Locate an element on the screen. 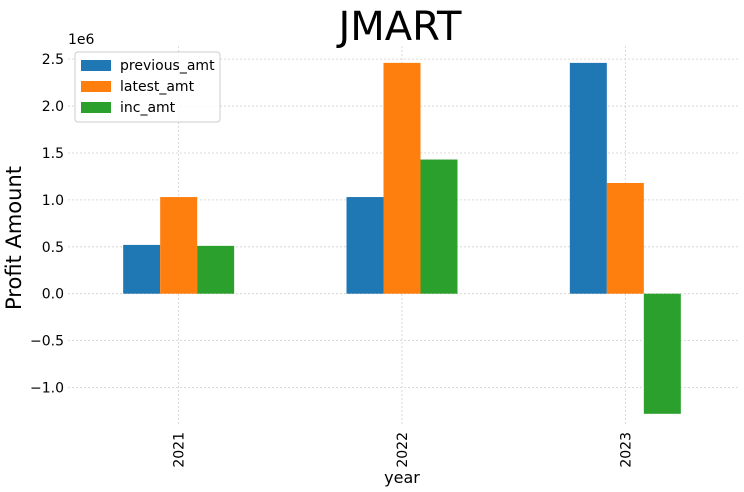 This screenshot has height=492, width=744. bar-previous_amt-2022 is located at coordinates (365, 245).